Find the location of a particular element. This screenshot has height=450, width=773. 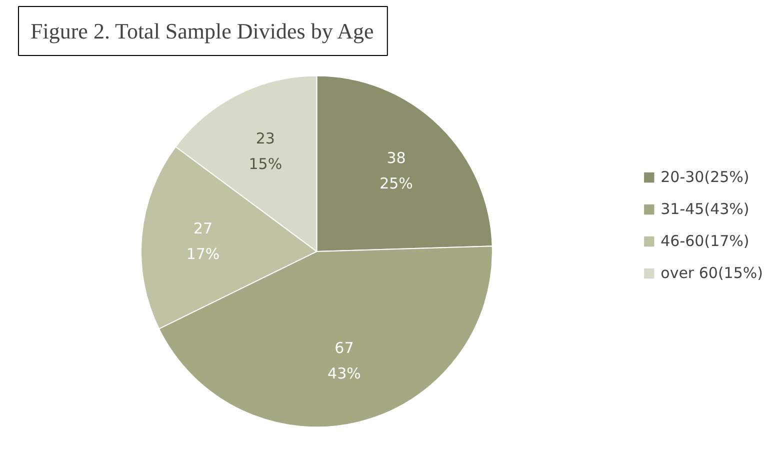

data-label: 38 25% is located at coordinates (396, 171).